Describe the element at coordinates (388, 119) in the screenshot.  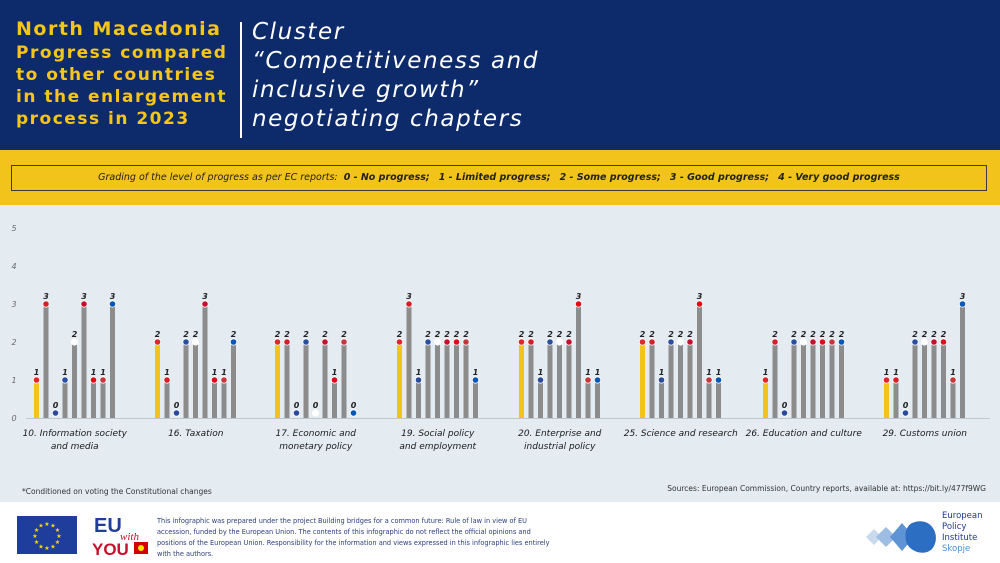
I see `cluster-line: negotiating chapters` at that location.